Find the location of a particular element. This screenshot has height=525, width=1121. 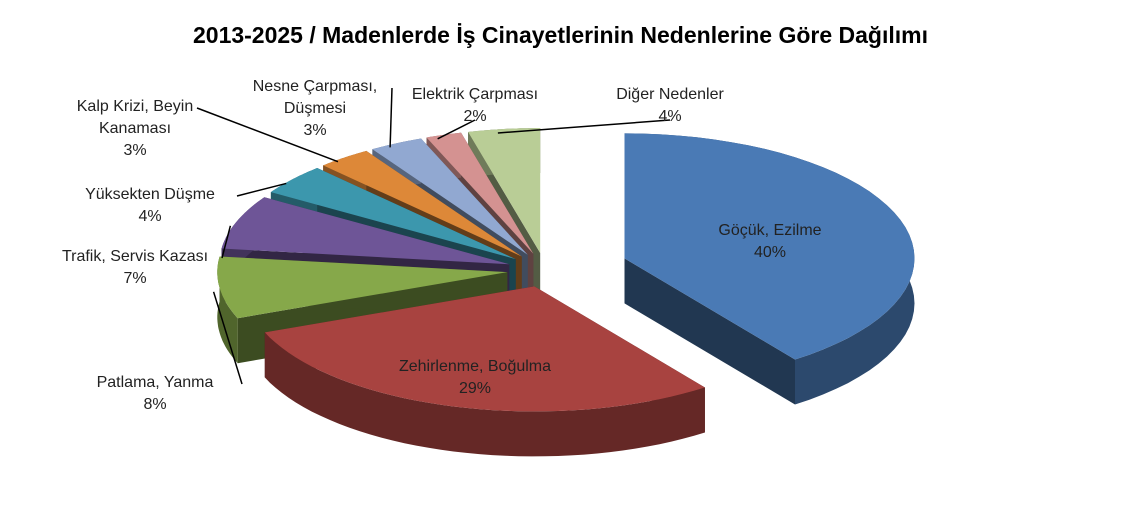

value-label: 29% is located at coordinates (475, 388).